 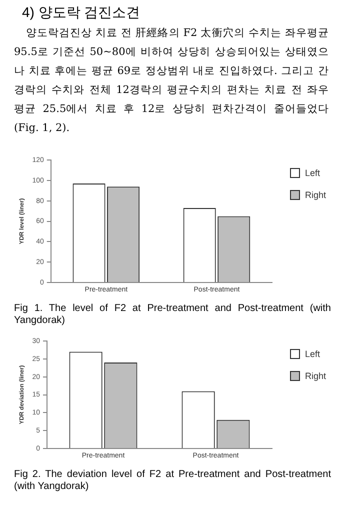 What do you see at coordinates (82, 13) in the screenshot?
I see `chart-title: 4) 양도락 검진소견` at bounding box center [82, 13].